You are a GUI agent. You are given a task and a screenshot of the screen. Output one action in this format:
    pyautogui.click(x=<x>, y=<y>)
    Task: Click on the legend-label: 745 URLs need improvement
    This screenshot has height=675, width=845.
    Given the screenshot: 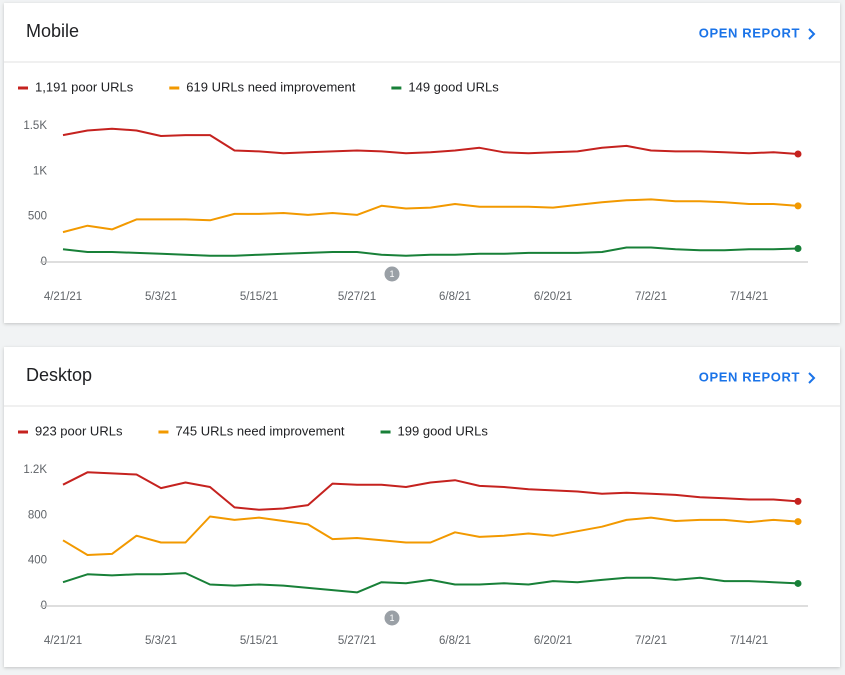 What is the action you would take?
    pyautogui.click(x=259, y=430)
    